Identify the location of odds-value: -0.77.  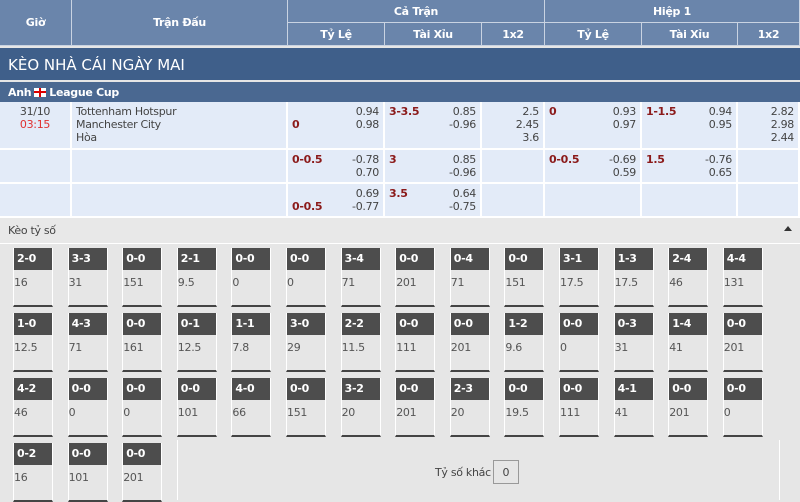
(365, 206).